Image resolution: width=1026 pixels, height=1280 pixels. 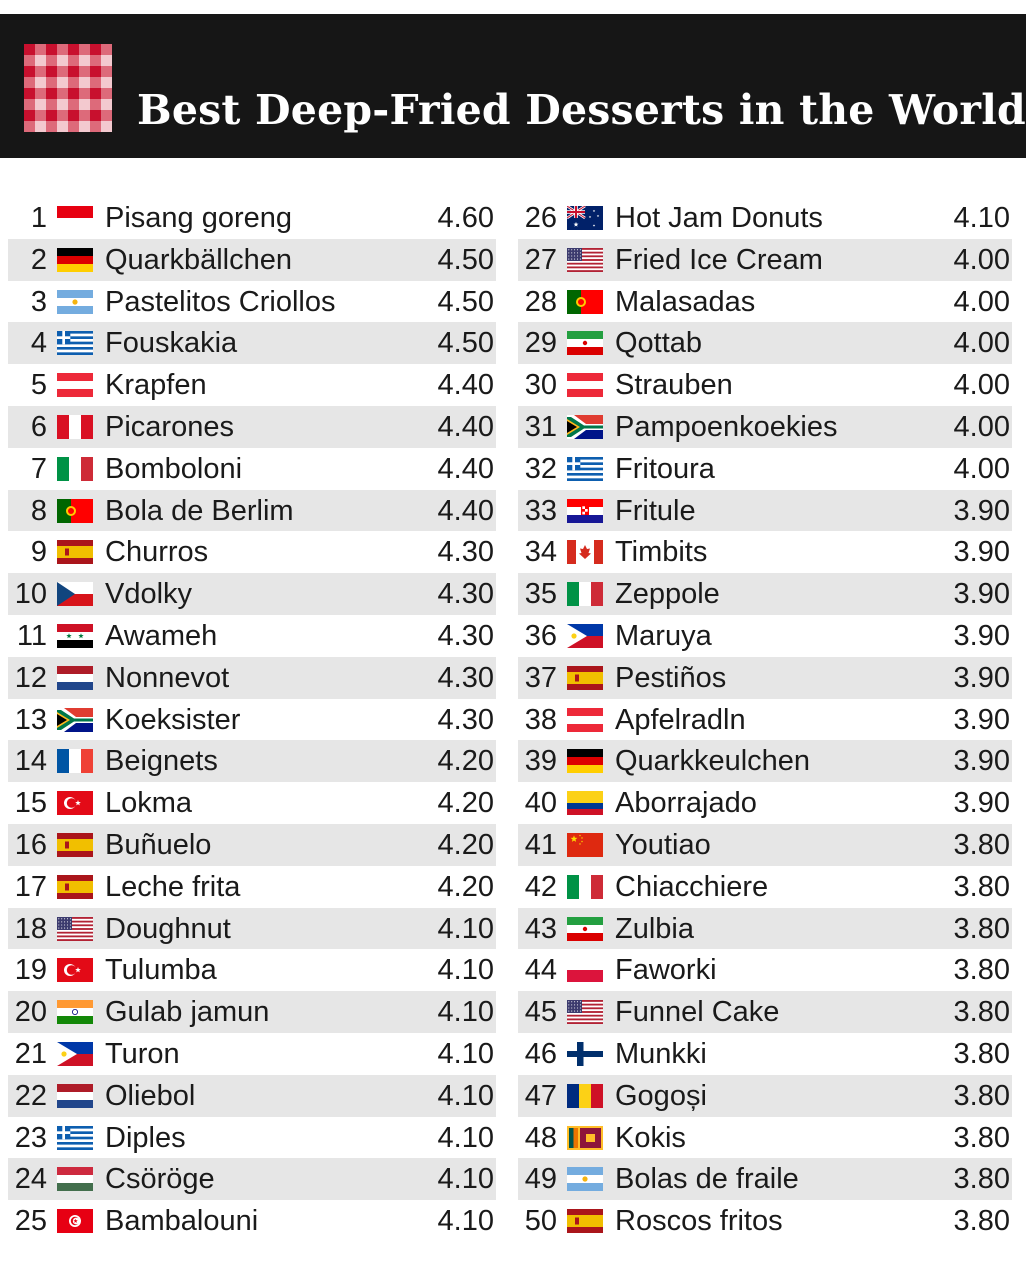 I want to click on rank-label: 27, so click(x=540, y=259).